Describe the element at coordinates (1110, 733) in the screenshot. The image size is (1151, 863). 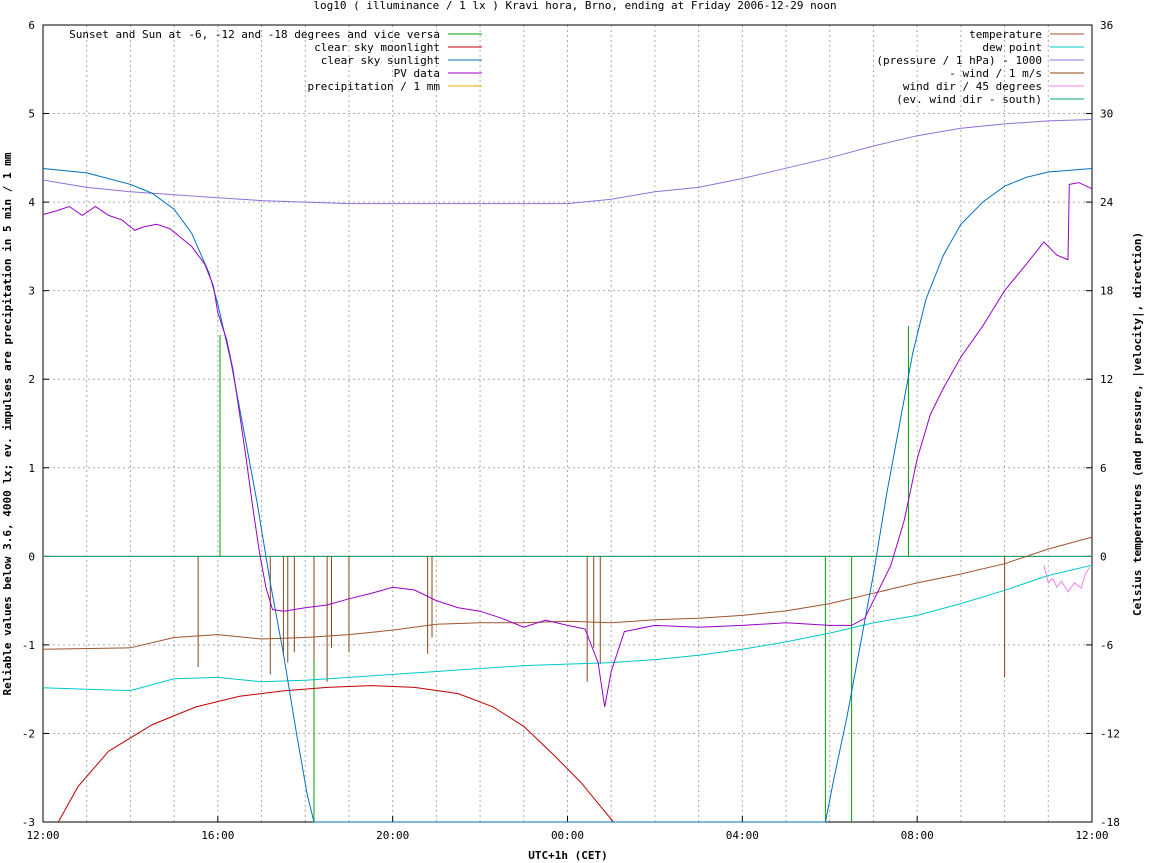
I see `y2-tick-label: -12` at that location.